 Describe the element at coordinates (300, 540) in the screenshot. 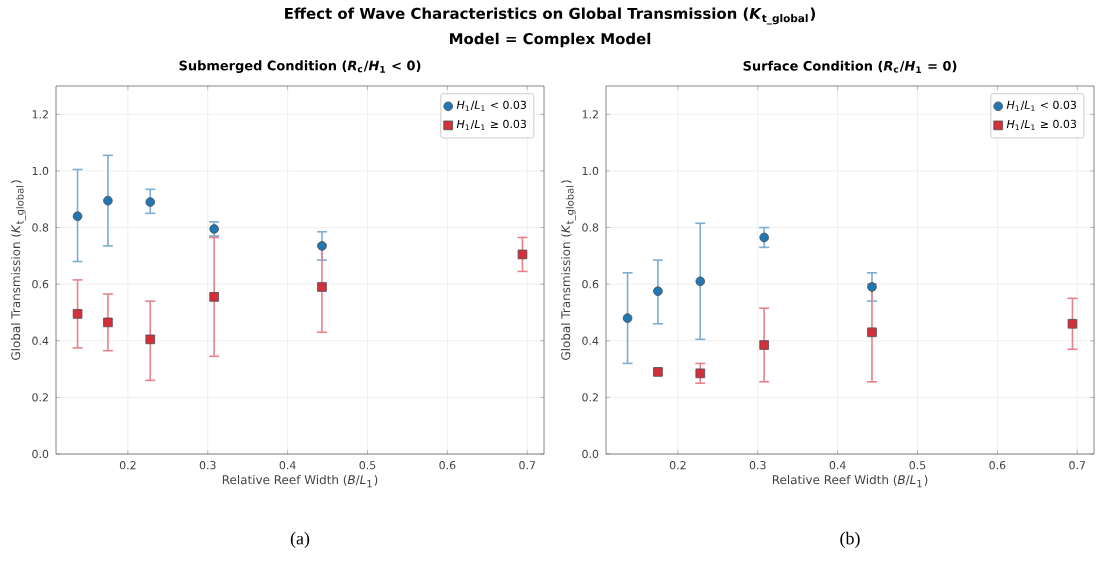

I see `text: (a)` at that location.